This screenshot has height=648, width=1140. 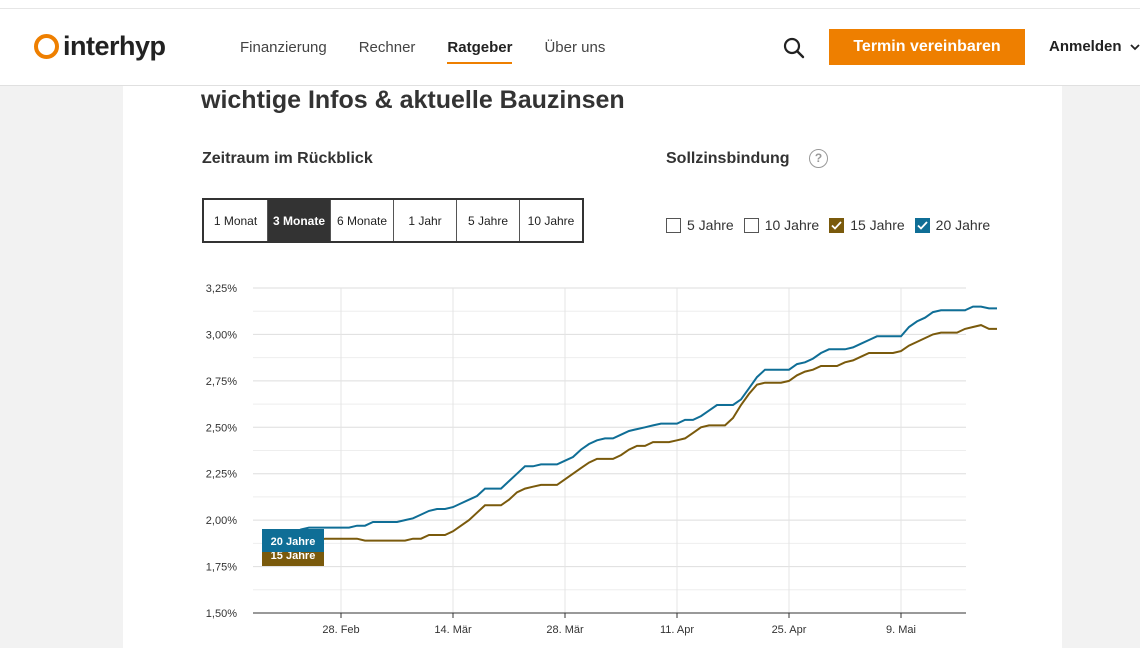 I want to click on top-strip, so click(x=570, y=4).